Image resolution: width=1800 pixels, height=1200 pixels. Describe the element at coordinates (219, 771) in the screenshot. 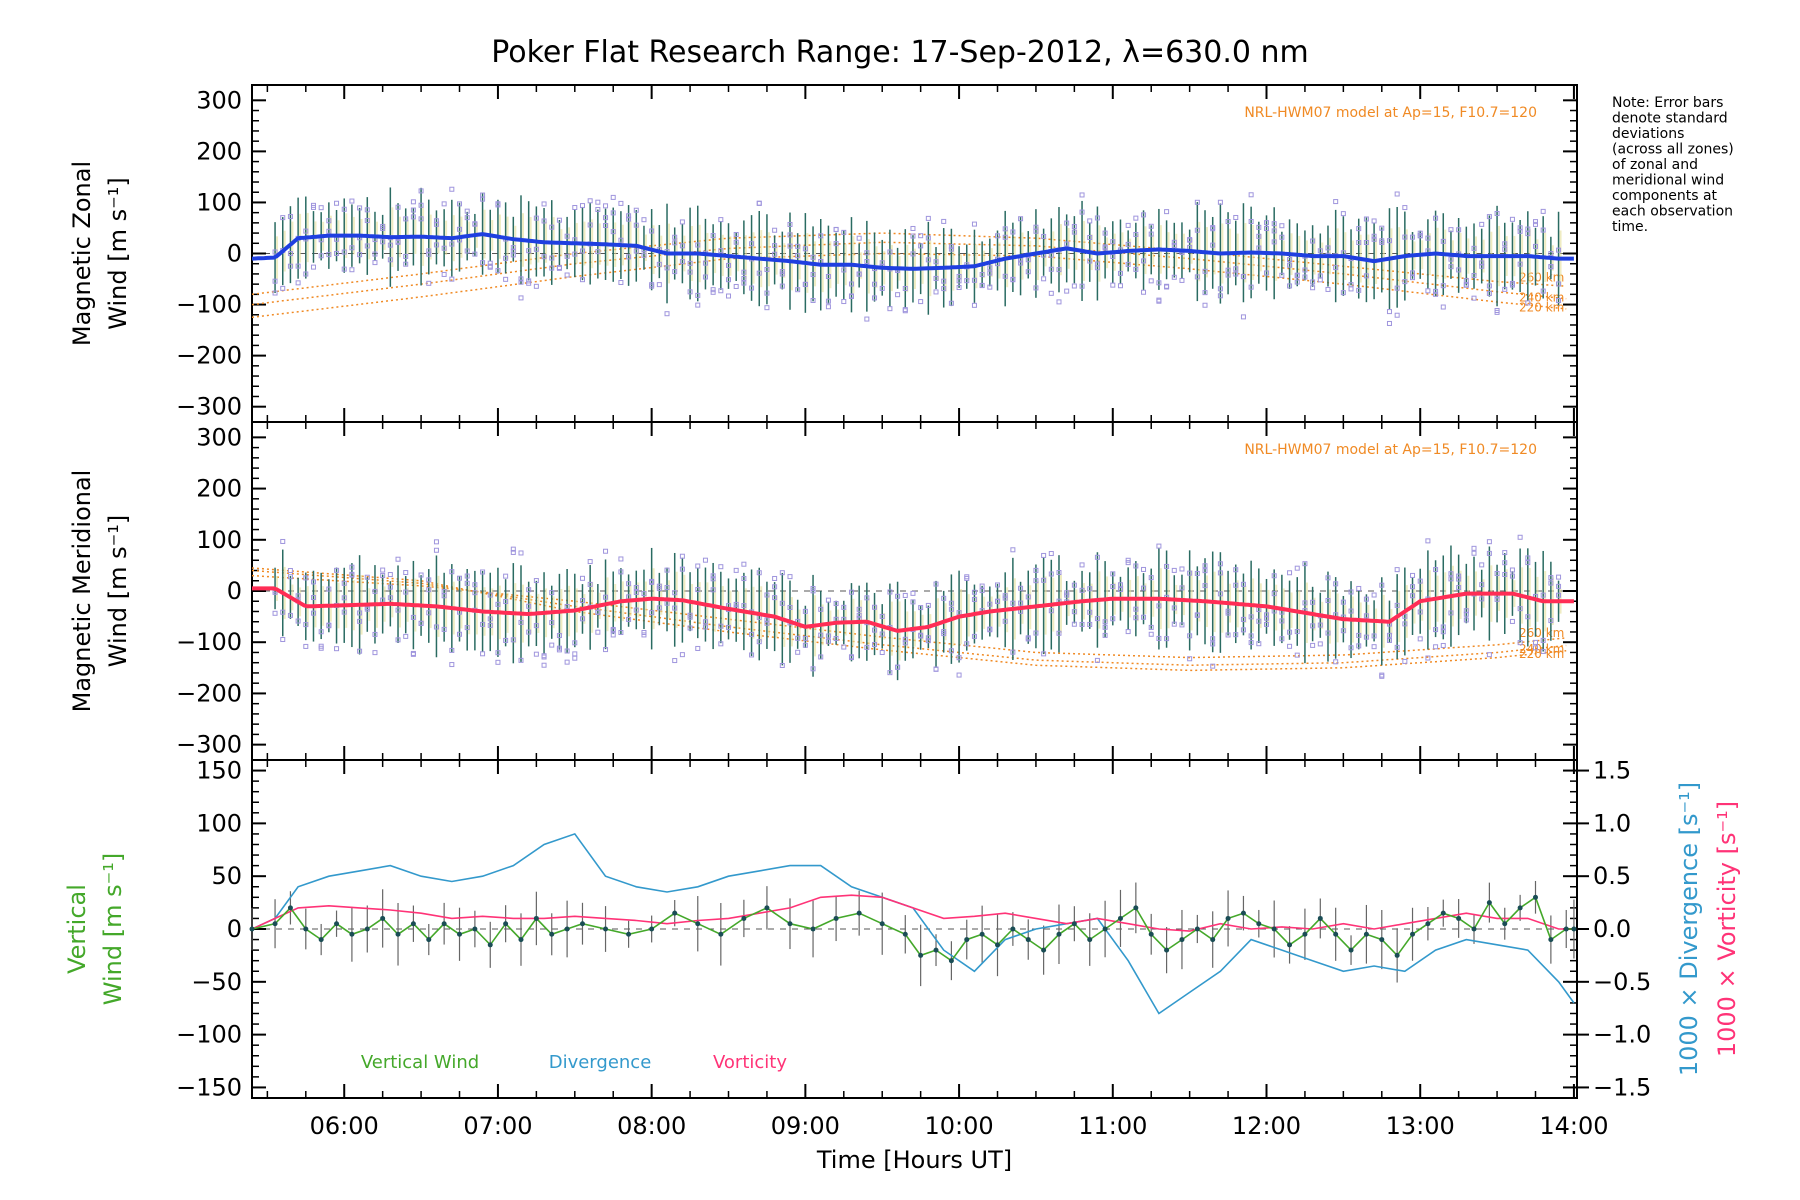

I see `y-tick-label: 150` at that location.